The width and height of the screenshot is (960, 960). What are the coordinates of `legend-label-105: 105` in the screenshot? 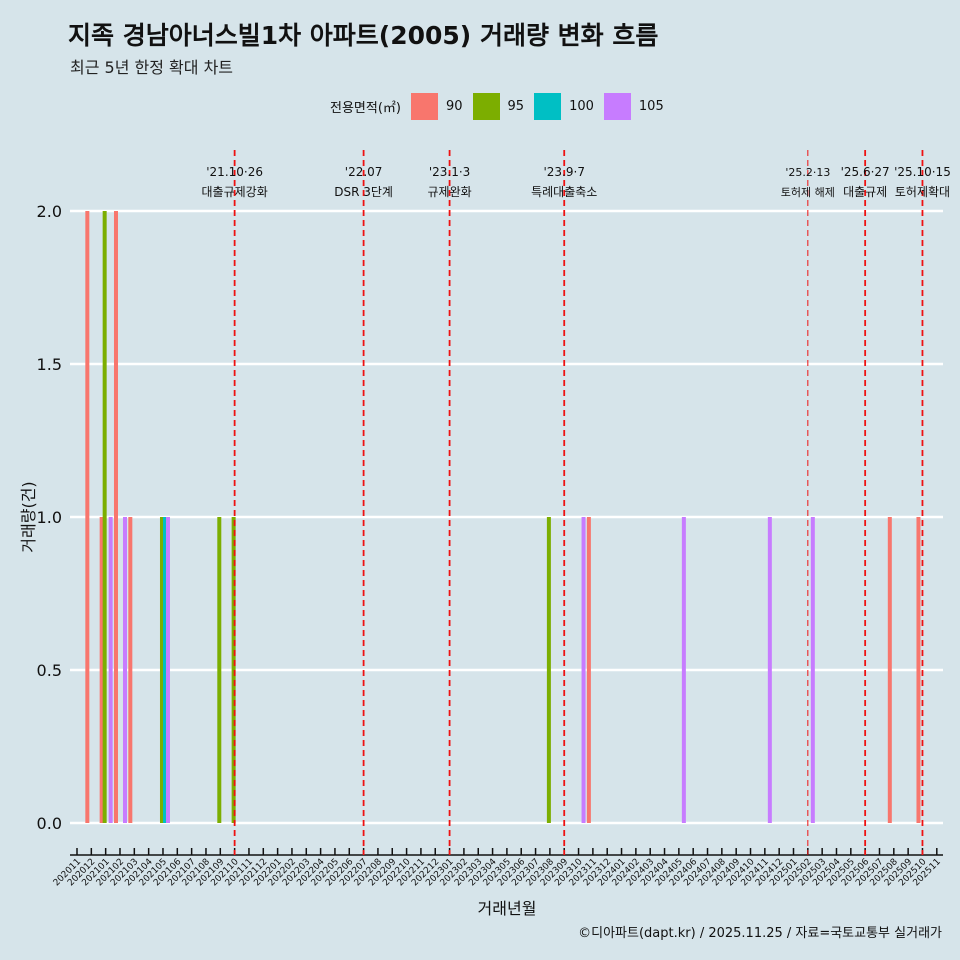 It's located at (651, 106).